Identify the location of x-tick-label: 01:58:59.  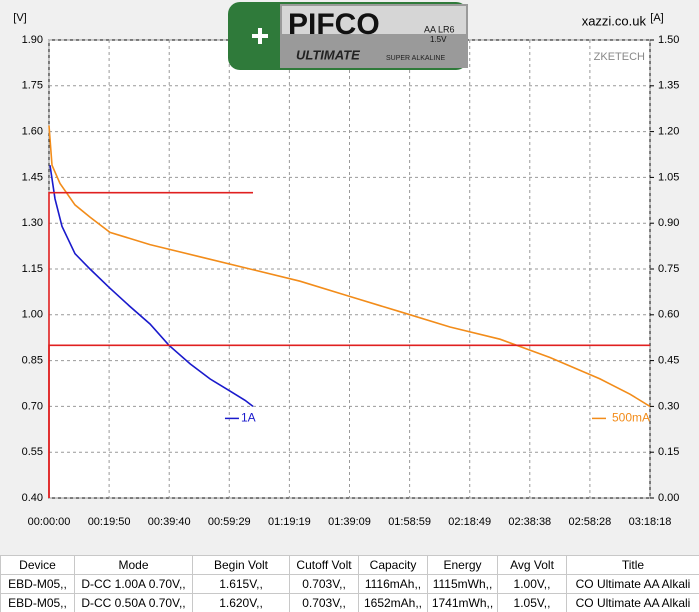
(409, 522).